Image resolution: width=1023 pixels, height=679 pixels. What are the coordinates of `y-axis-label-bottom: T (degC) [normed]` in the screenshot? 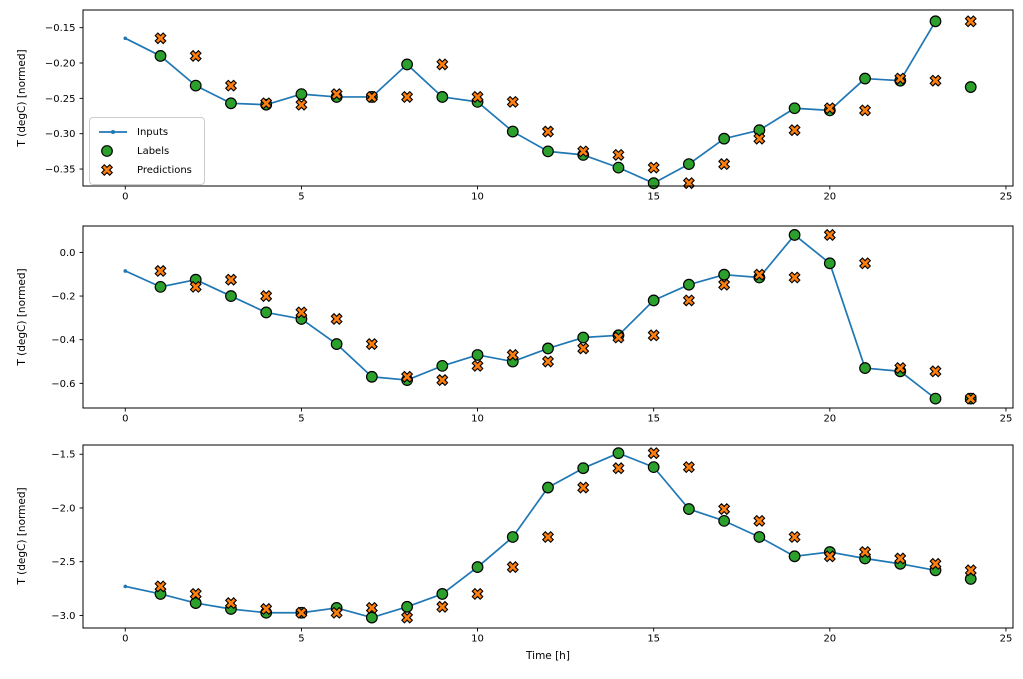 It's located at (22, 536).